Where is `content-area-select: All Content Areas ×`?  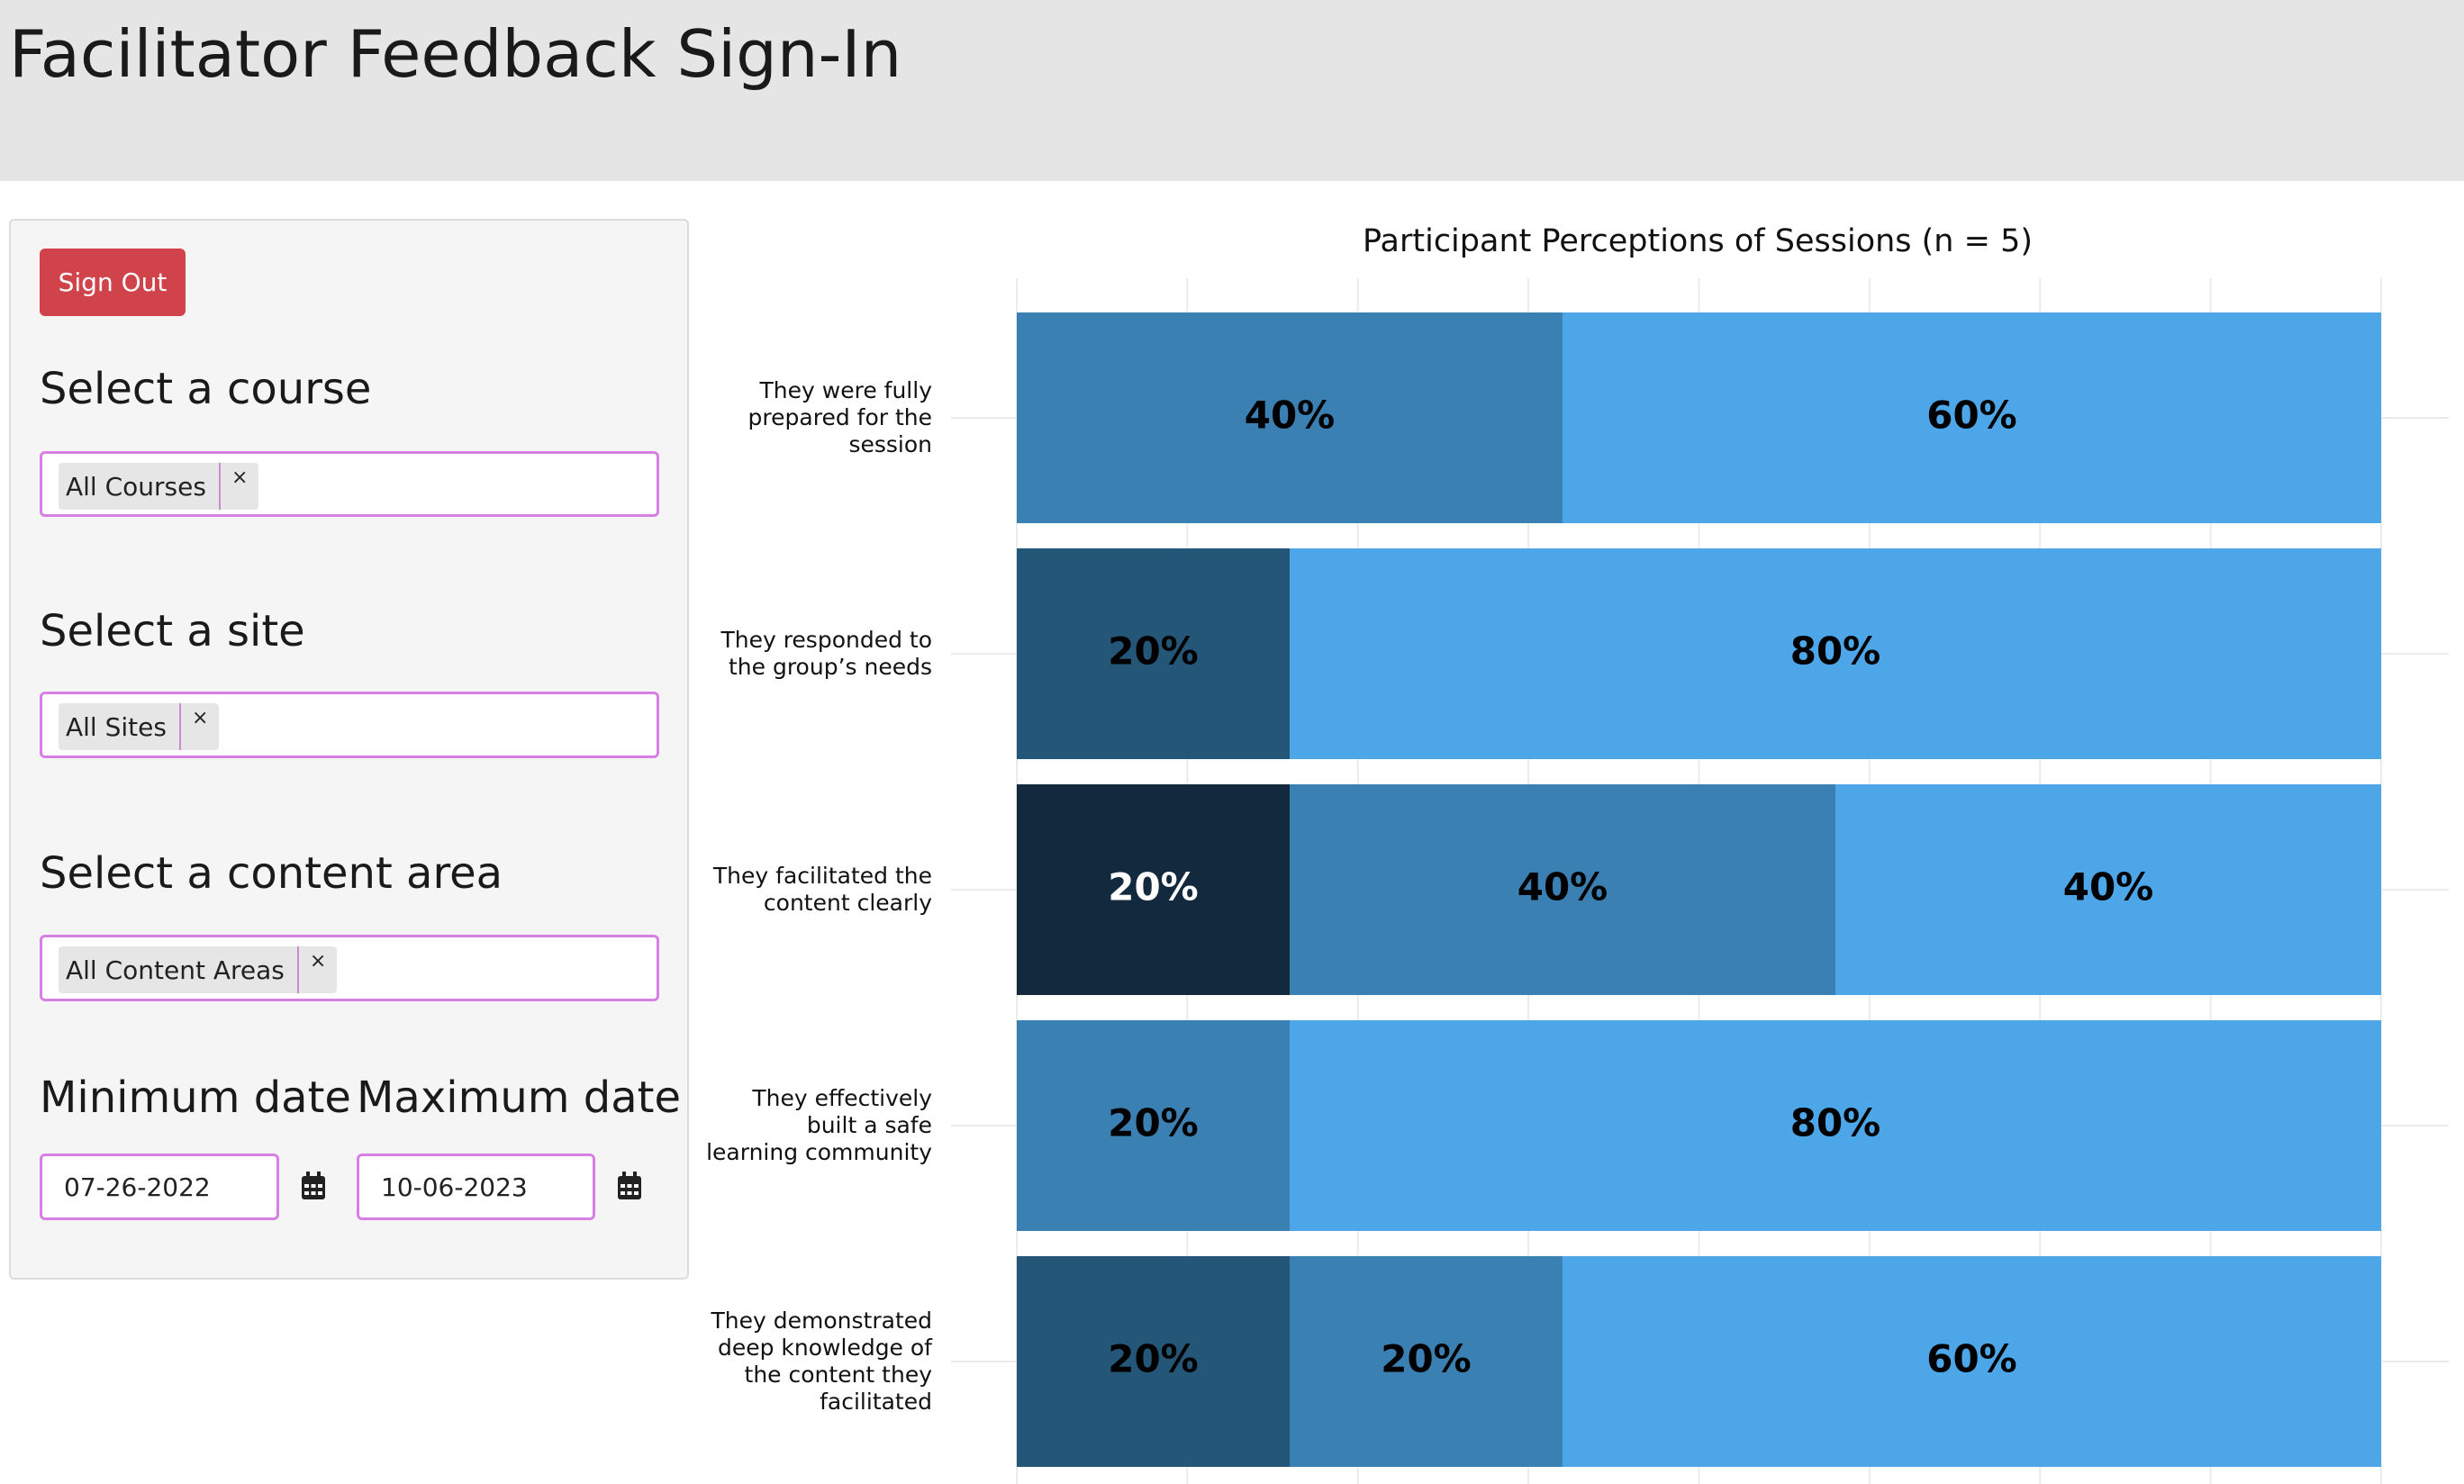 content-area-select: All Content Areas × is located at coordinates (349, 968).